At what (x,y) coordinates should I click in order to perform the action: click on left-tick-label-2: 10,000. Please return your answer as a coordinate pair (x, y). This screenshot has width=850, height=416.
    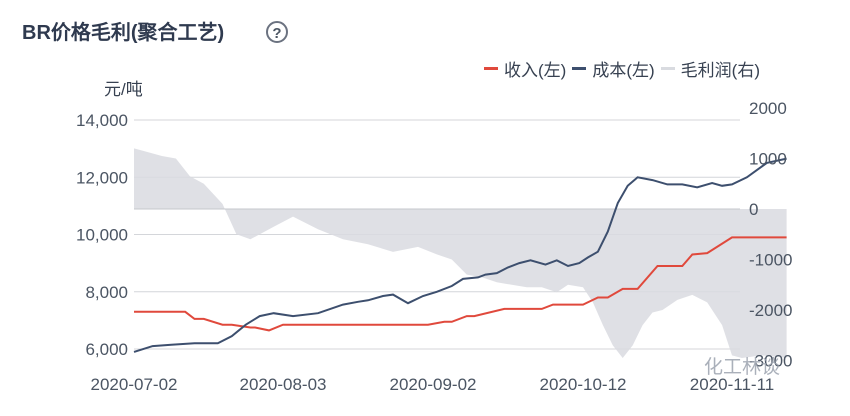
    Looking at the image, I should click on (102, 235).